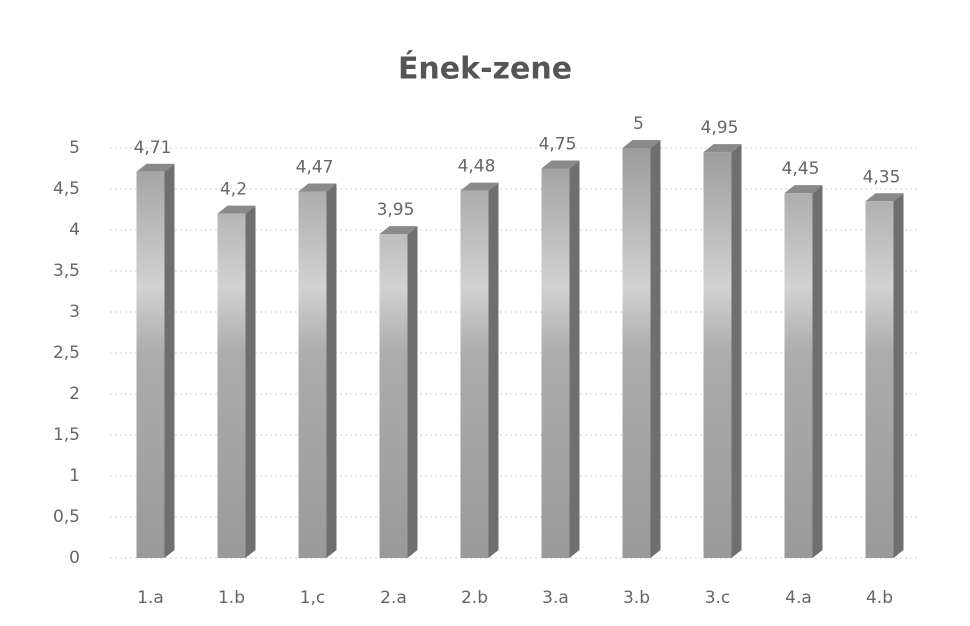  Describe the element at coordinates (66, 517) in the screenshot. I see `y-tick-label: 0,5` at that location.